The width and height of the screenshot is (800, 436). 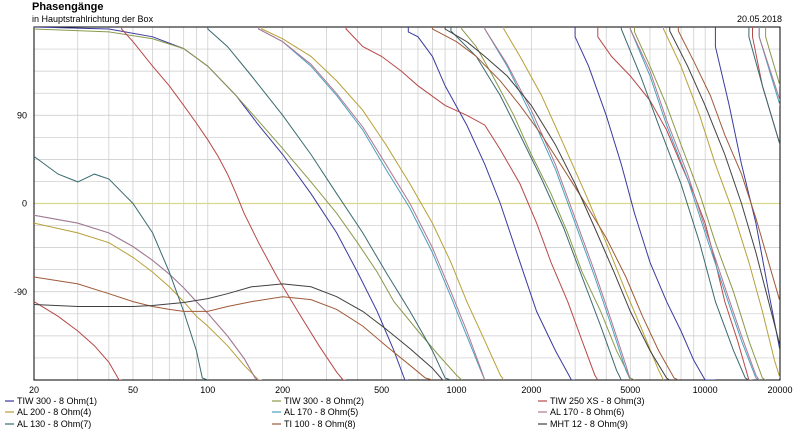 I want to click on legend-label: AL 130 - 8 Ohm(7), so click(x=54, y=424).